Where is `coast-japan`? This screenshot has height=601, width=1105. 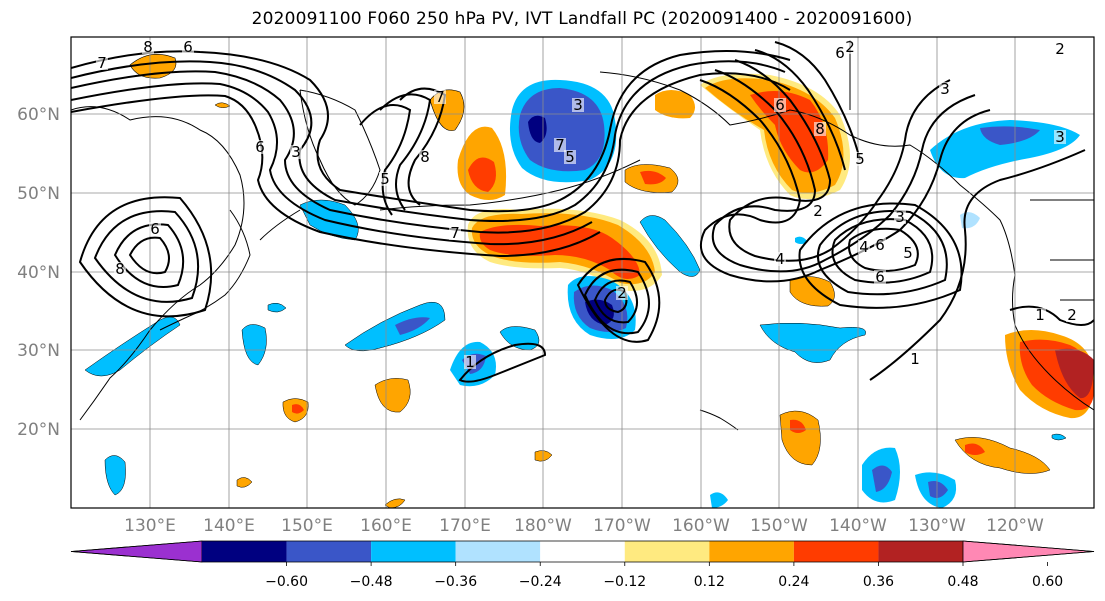
coast-japan is located at coordinates (205, 270).